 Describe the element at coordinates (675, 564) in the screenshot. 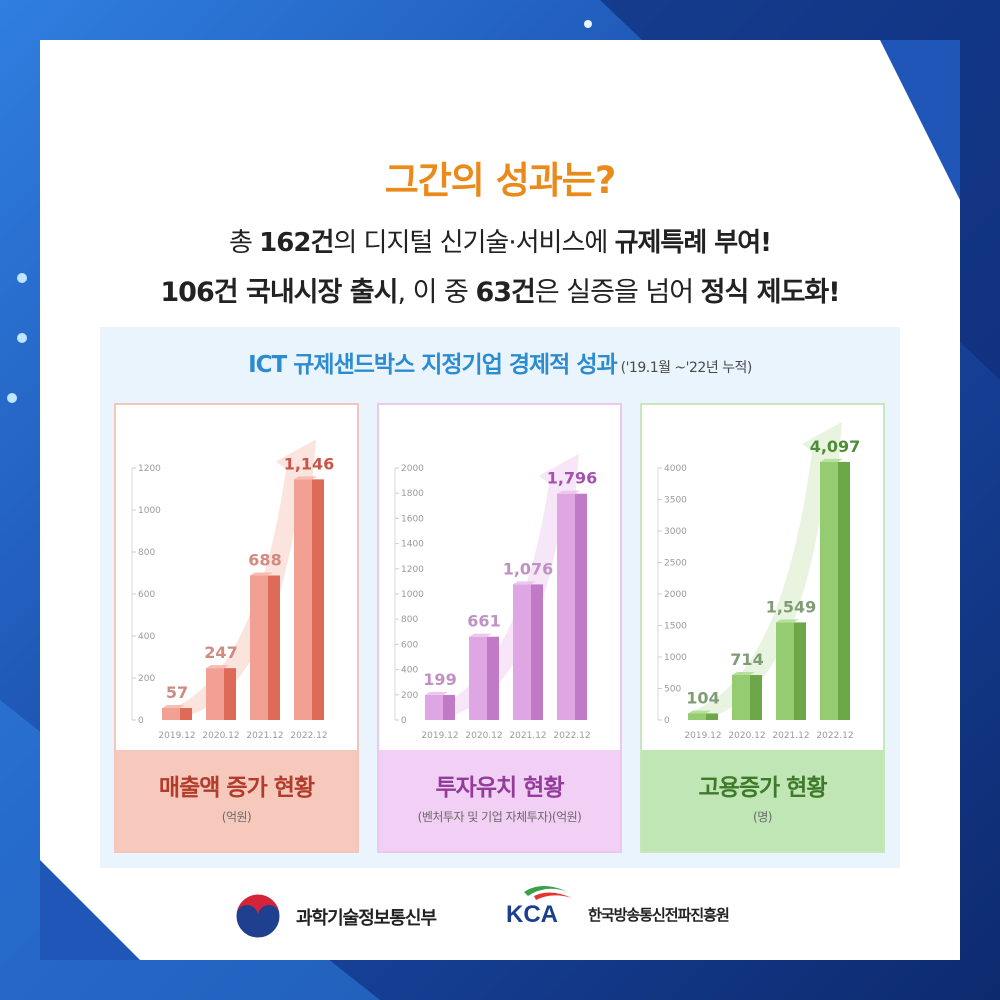

I see `y-tick-label: 2500` at that location.